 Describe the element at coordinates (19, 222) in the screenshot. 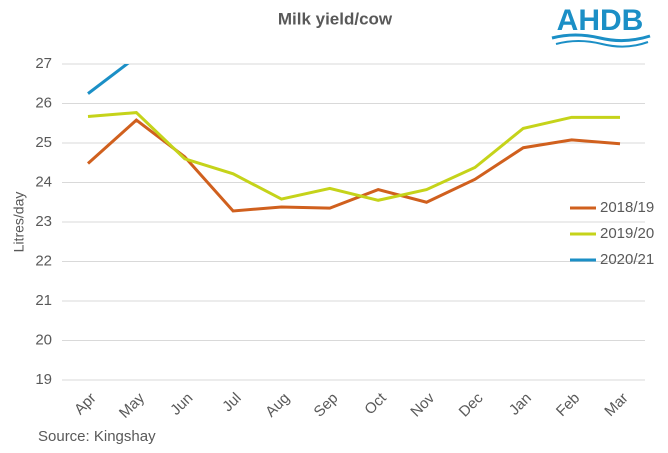

I see `y-axis-label: Litres/day` at that location.